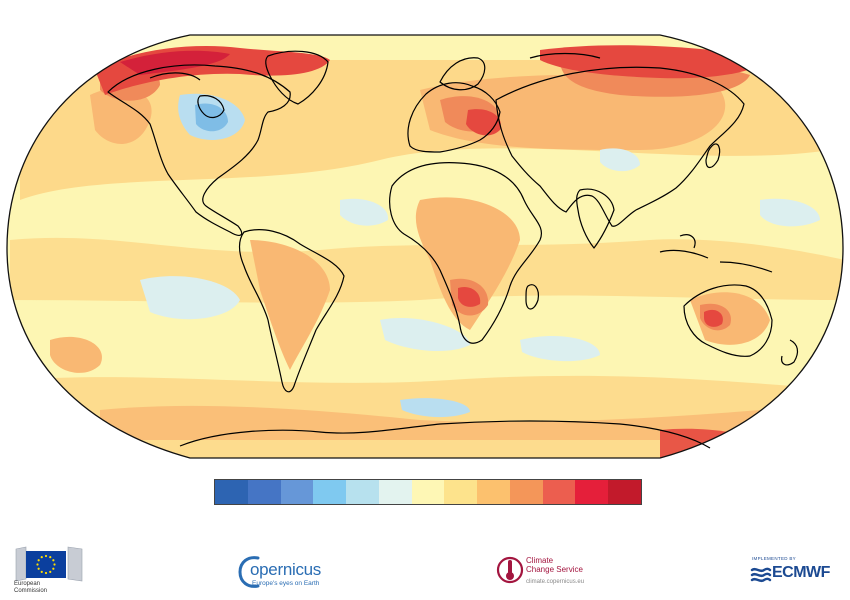 This screenshot has width=850, height=600. I want to click on colorbar, so click(428, 492).